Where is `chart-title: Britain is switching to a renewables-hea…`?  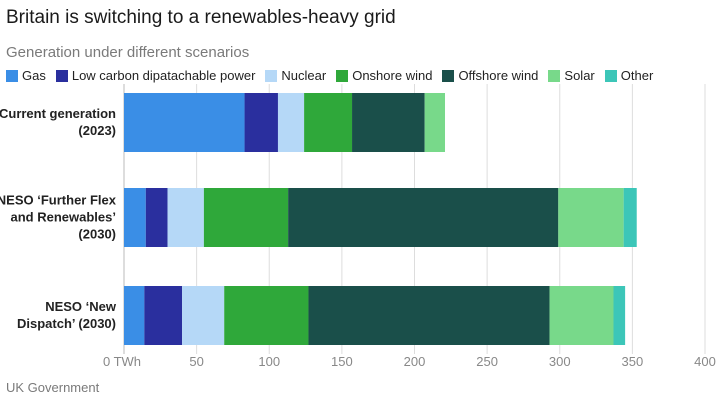
chart-title: Britain is switching to a renewables-hea… is located at coordinates (201, 17).